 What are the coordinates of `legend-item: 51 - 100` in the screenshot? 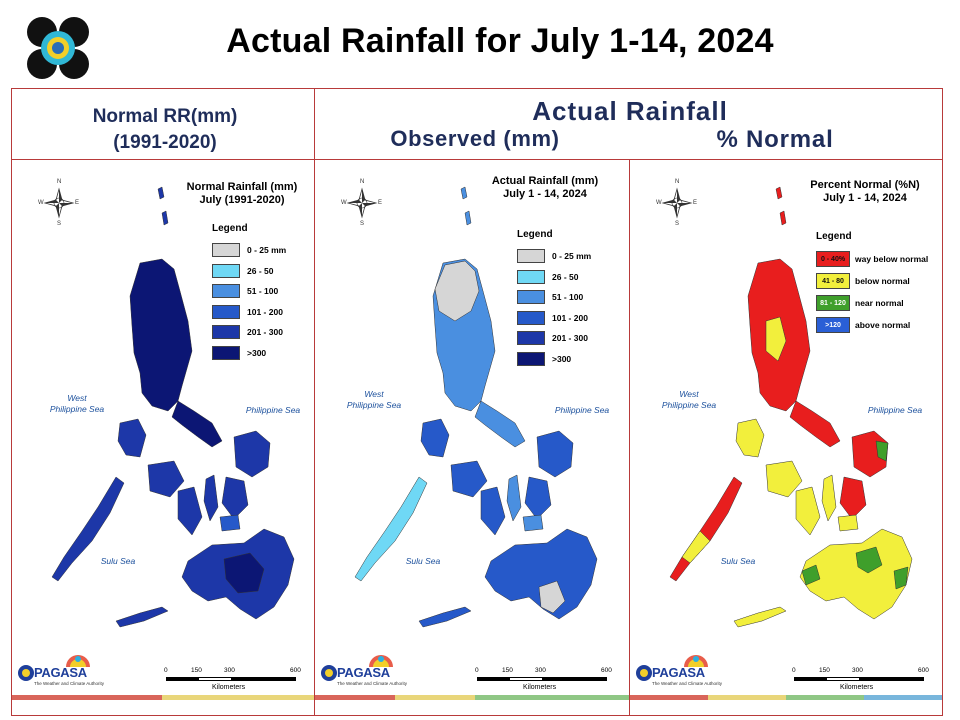 It's located at (554, 297).